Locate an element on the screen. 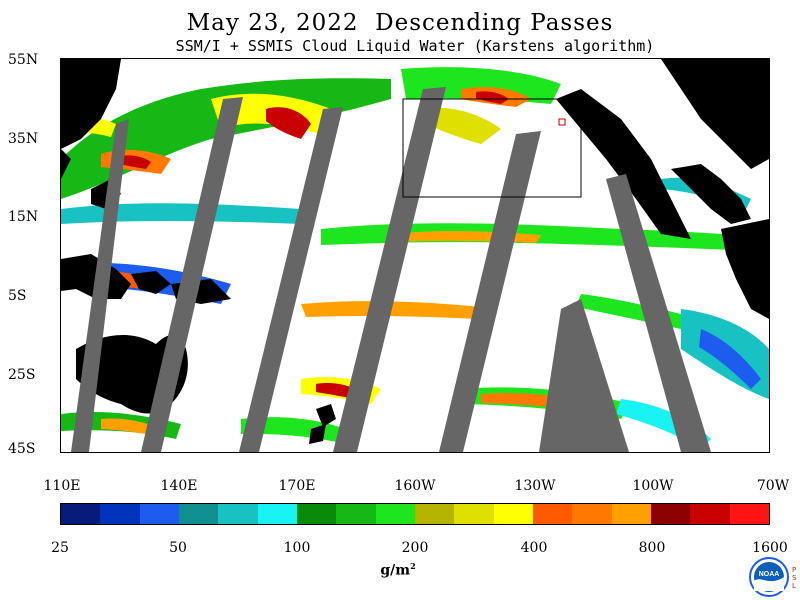  lon-label-140e: 140E is located at coordinates (179, 486).